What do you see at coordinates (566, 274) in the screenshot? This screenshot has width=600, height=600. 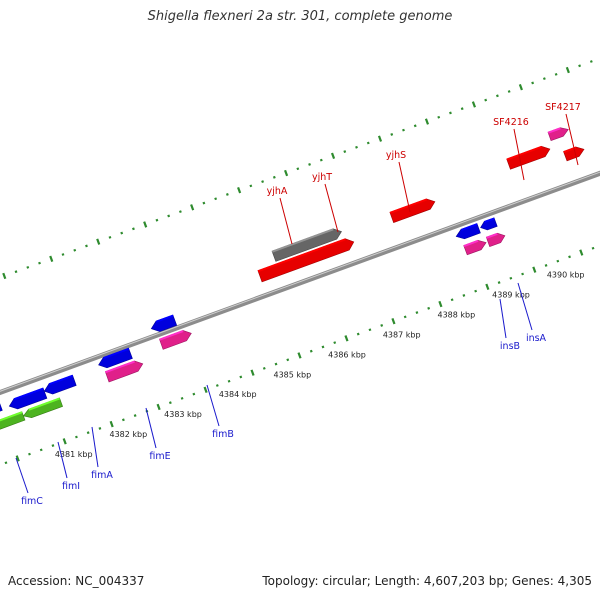 I see `ruler-label: 4390 kbp` at bounding box center [566, 274].